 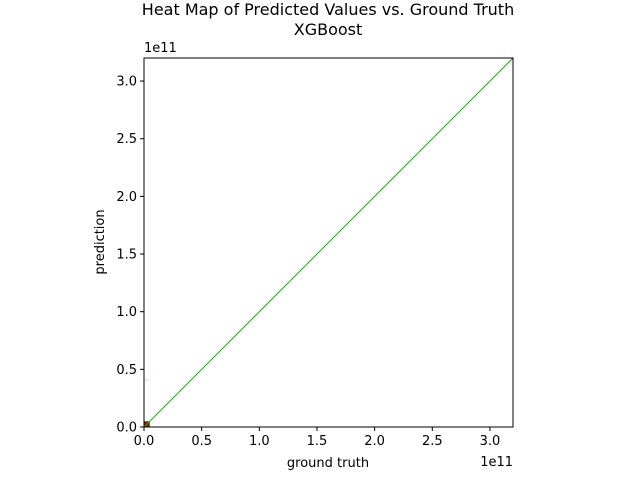 I want to click on x-tick-label: 1.5, so click(x=317, y=441).